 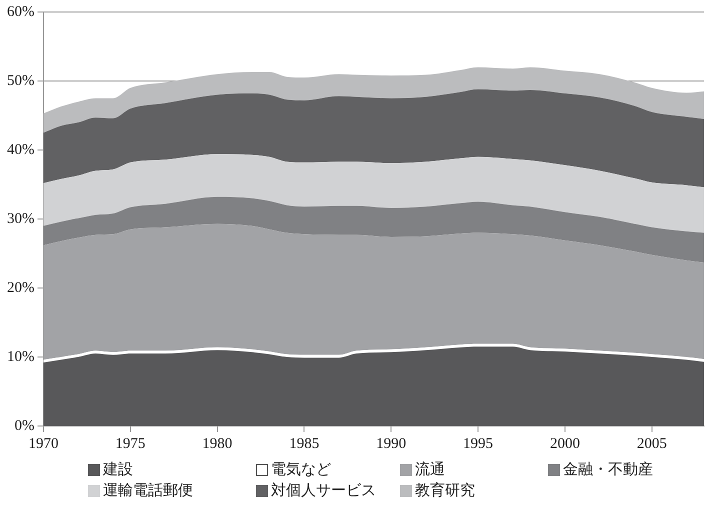 What do you see at coordinates (478, 444) in the screenshot?
I see `x-tick-label: 1995` at bounding box center [478, 444].